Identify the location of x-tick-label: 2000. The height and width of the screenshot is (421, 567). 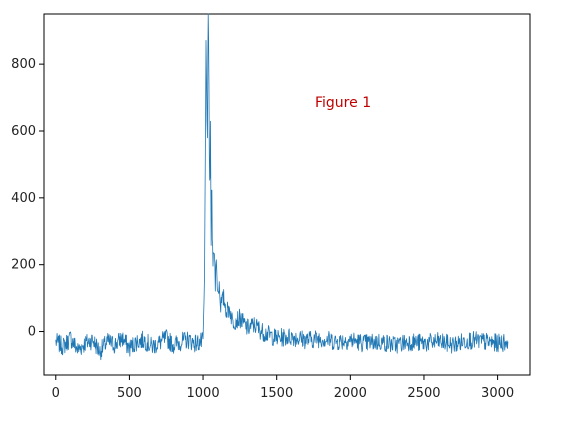
(350, 393).